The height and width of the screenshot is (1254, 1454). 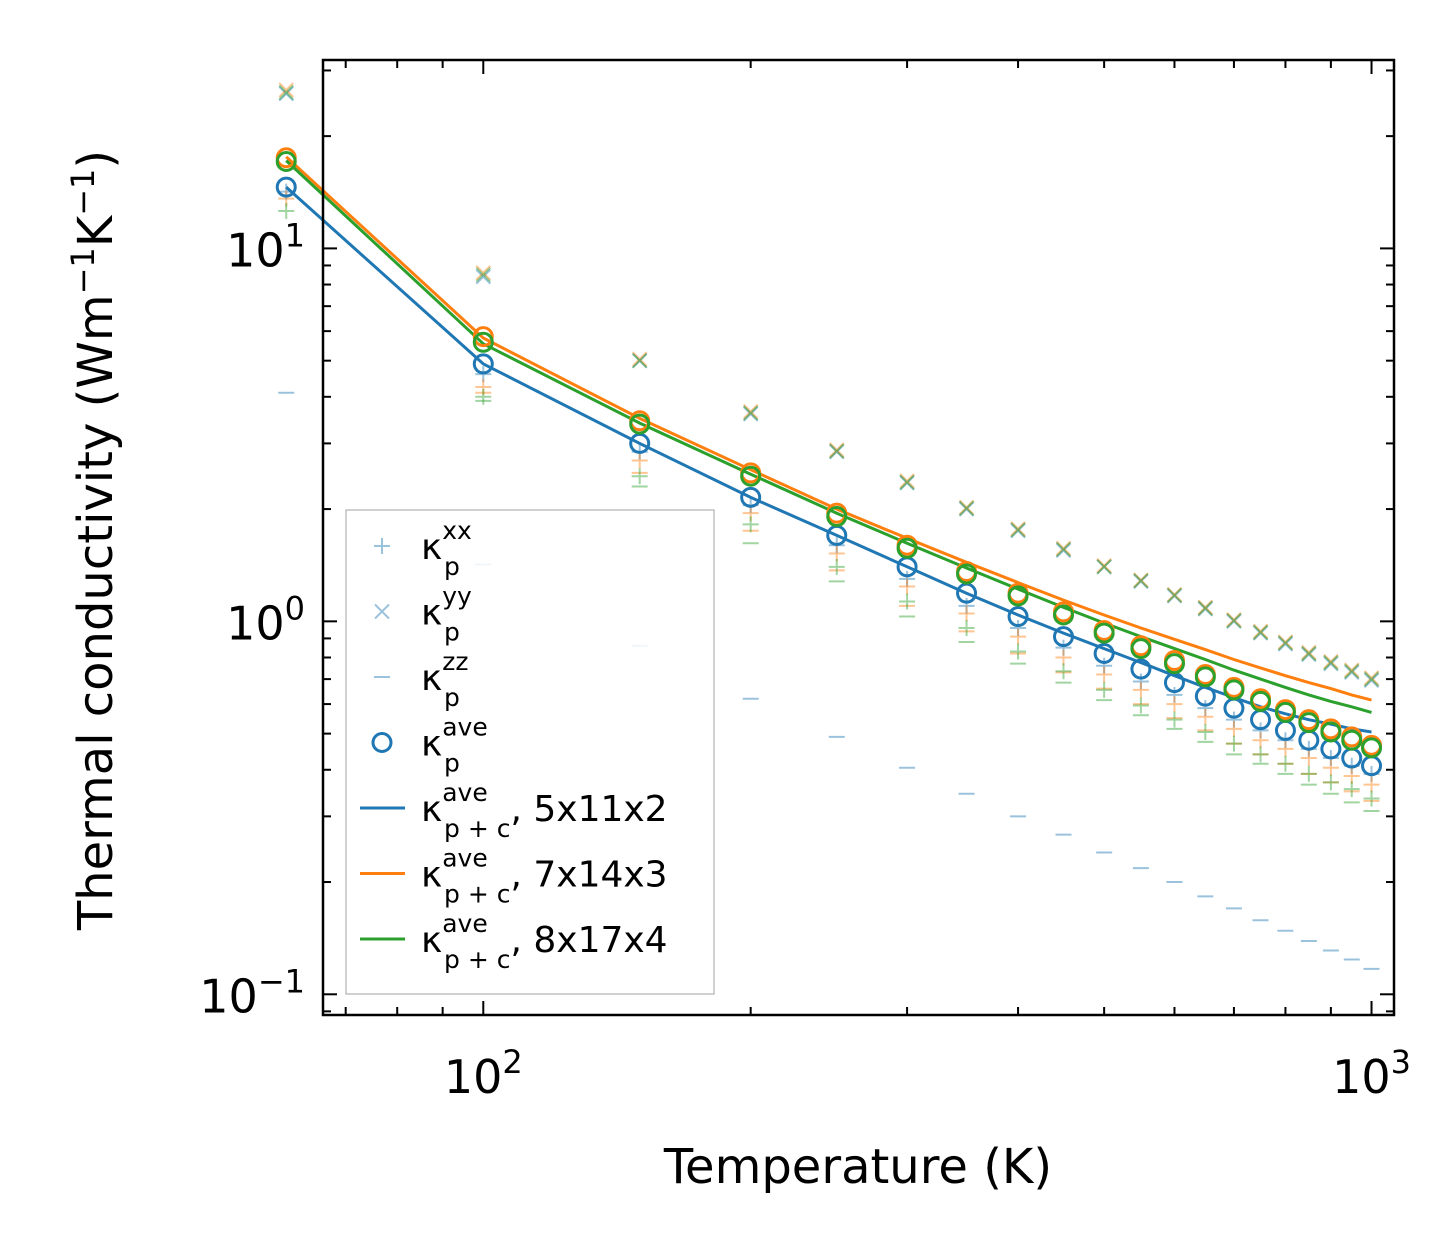 I want to click on point--p-xx-5x11x2-7, so click(x=1018, y=627).